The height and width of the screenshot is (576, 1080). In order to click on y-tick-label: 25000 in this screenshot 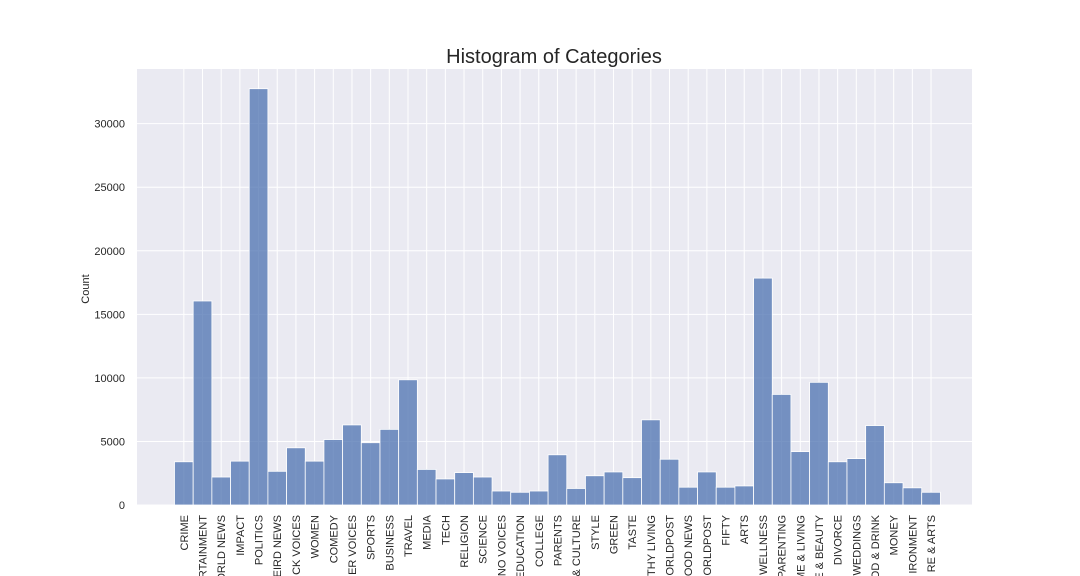, I will do `click(109, 188)`.